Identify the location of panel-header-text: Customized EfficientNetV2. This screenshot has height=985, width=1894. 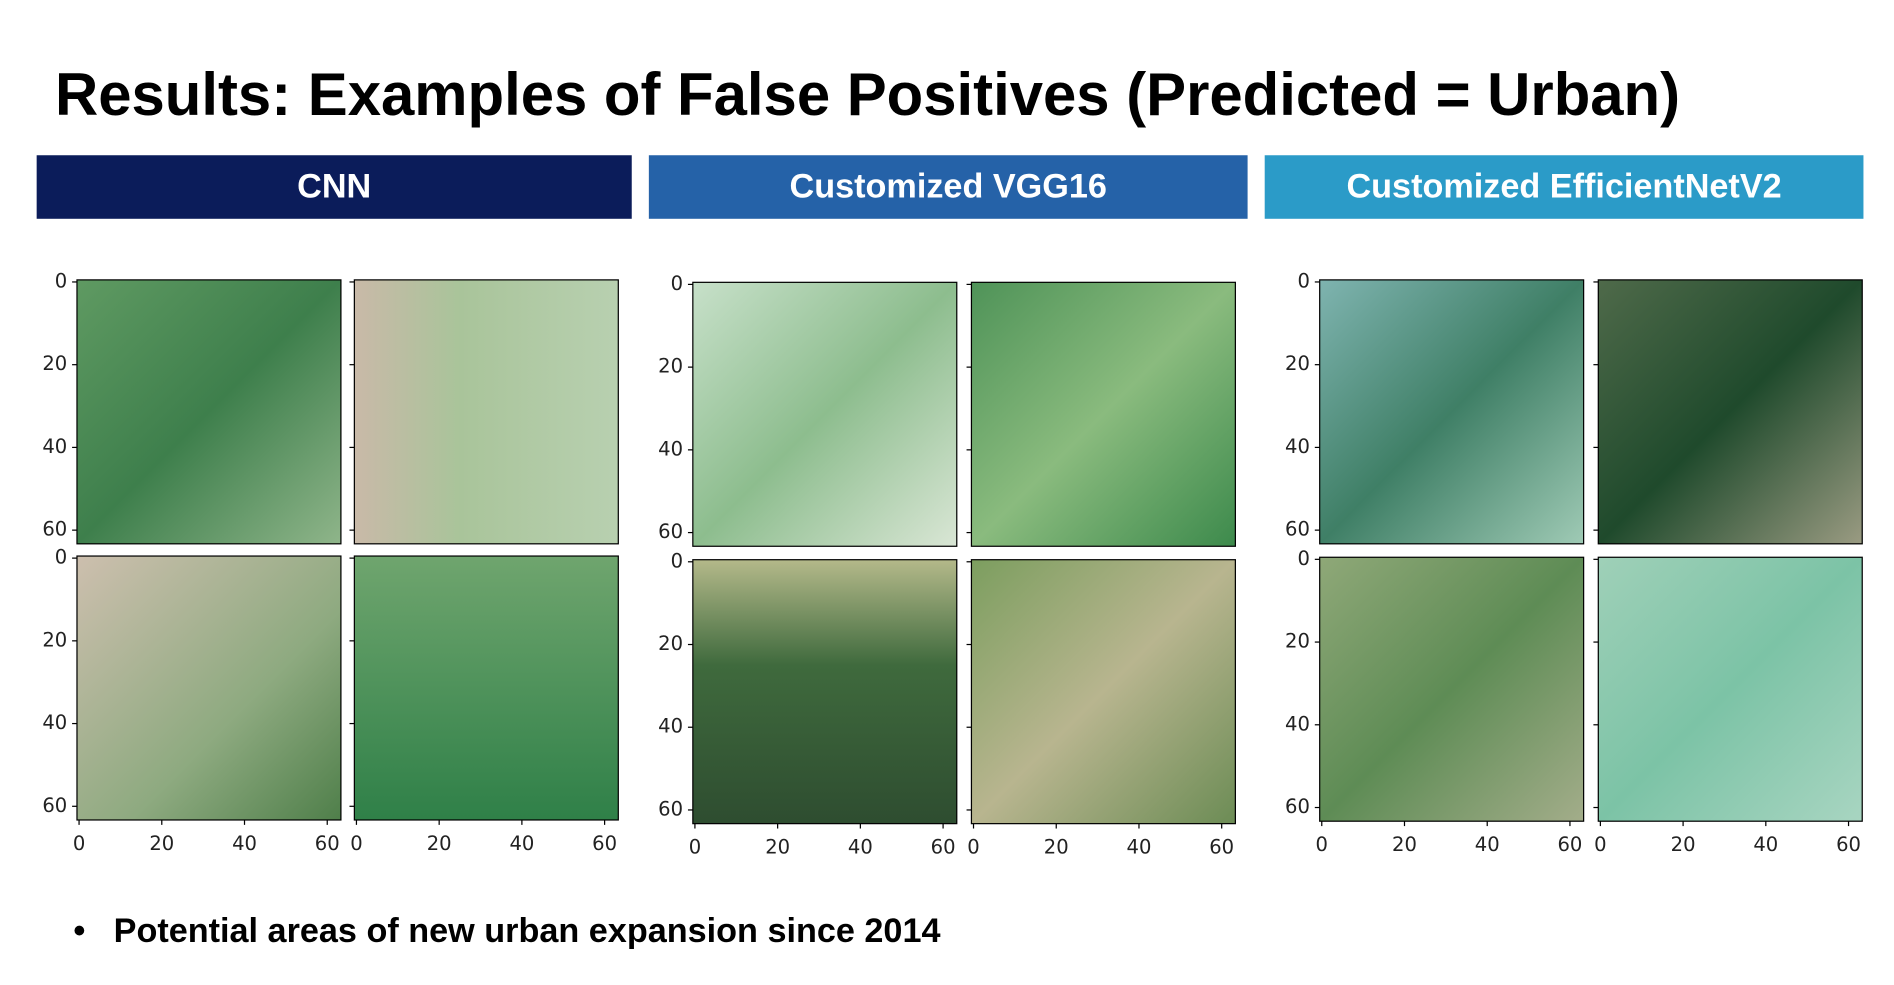
(1563, 186).